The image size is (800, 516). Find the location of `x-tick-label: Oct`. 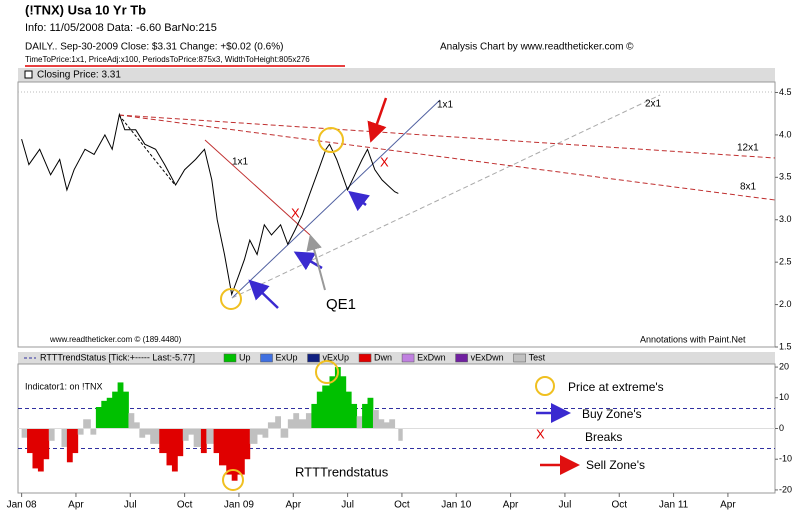

x-tick-label: Oct is located at coordinates (402, 505).